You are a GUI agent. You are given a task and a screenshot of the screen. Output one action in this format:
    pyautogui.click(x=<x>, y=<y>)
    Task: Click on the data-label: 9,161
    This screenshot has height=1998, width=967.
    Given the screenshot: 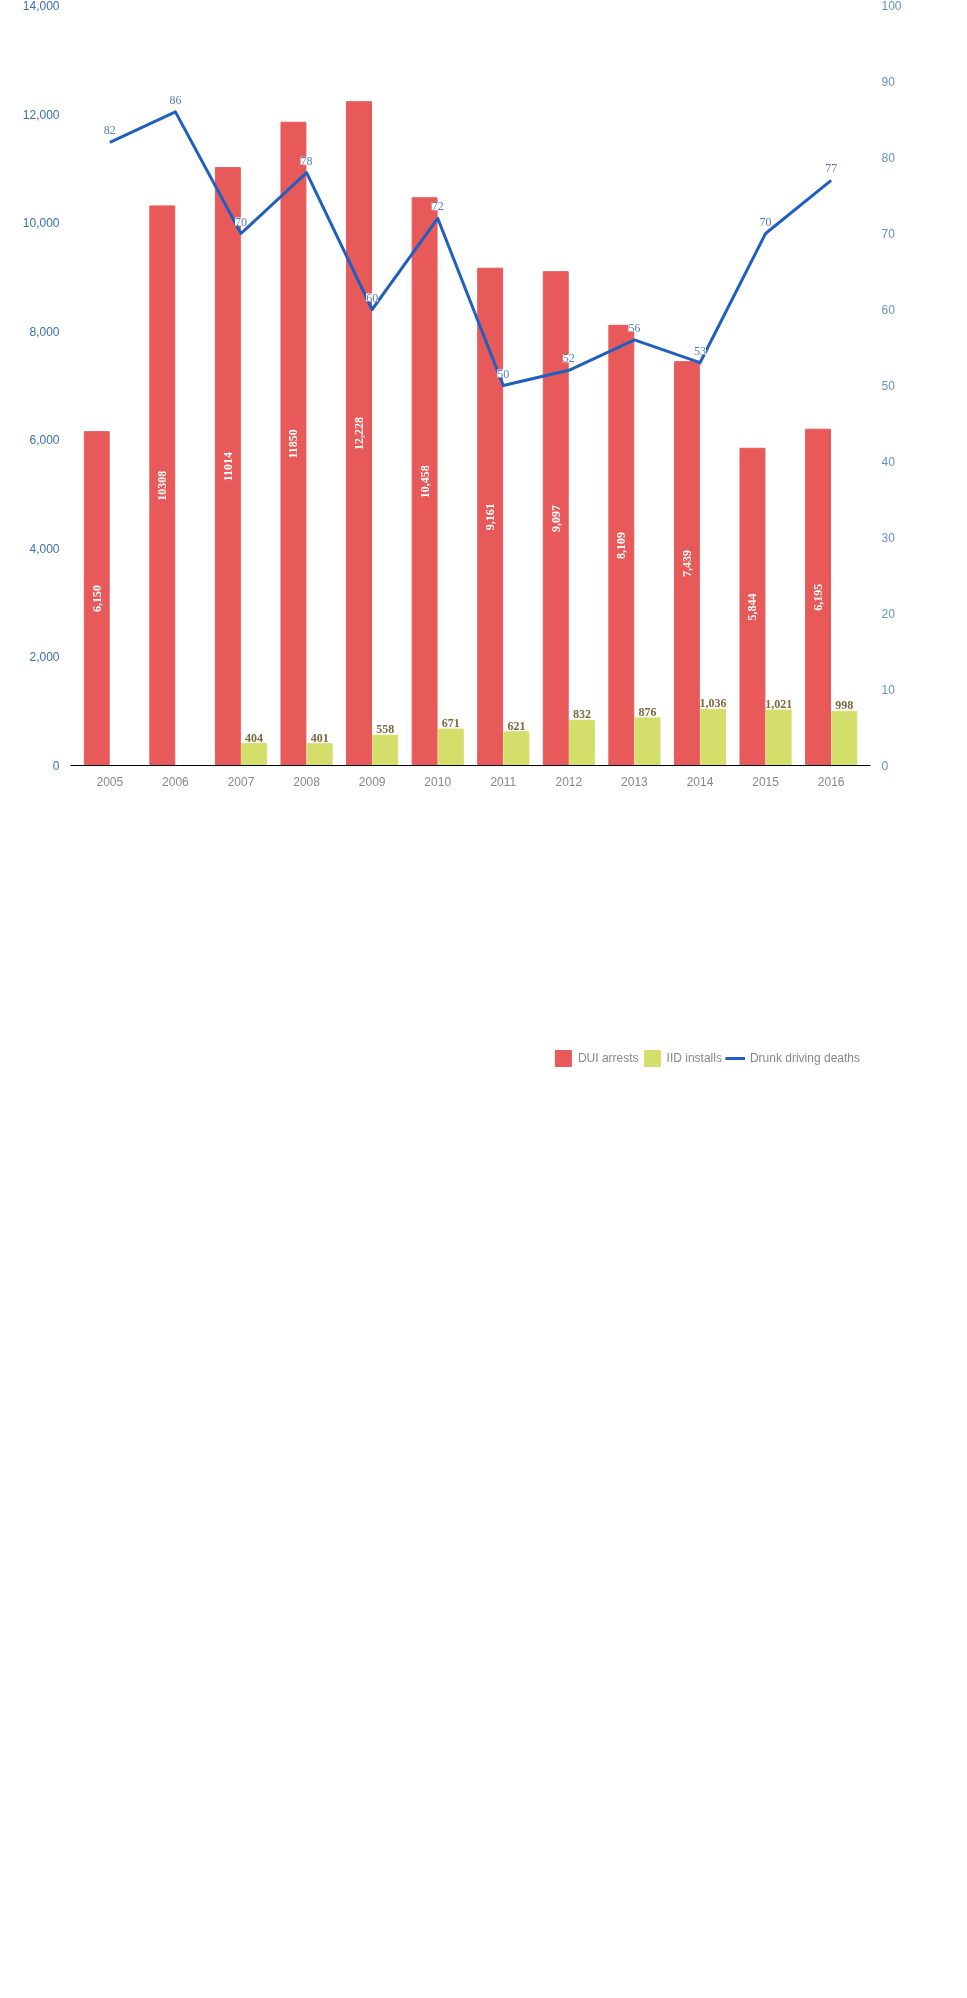 What is the action you would take?
    pyautogui.click(x=490, y=517)
    